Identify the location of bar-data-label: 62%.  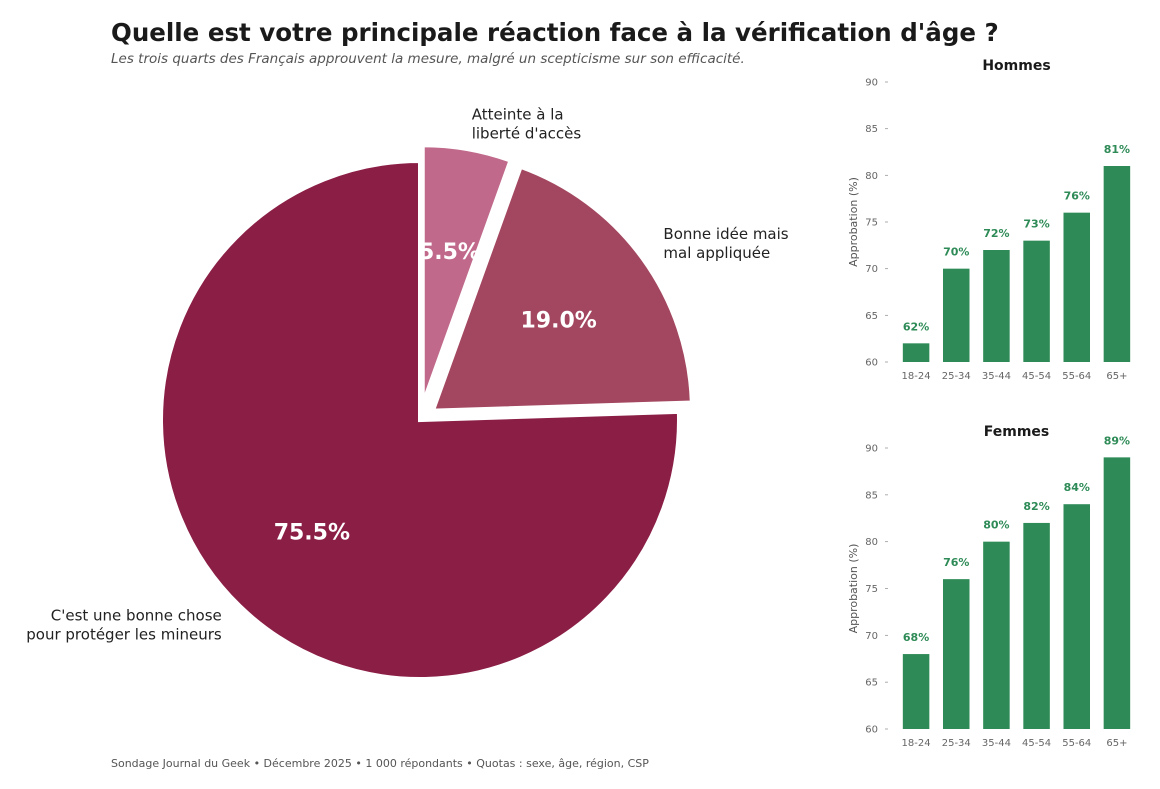
(916, 326).